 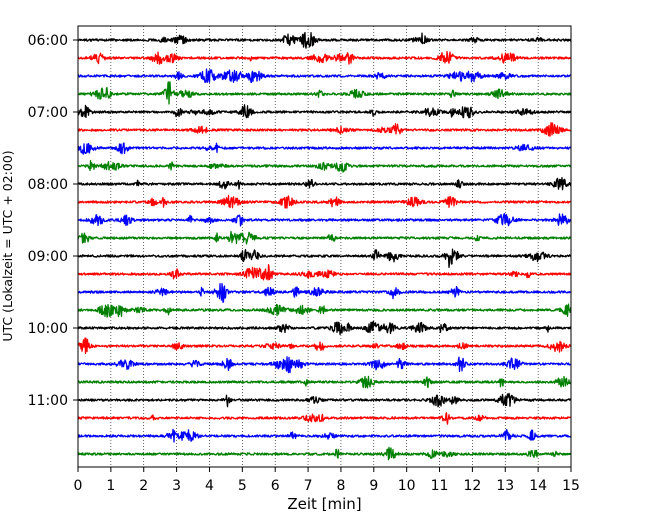 I want to click on x-tick-label: 2, so click(x=143, y=486).